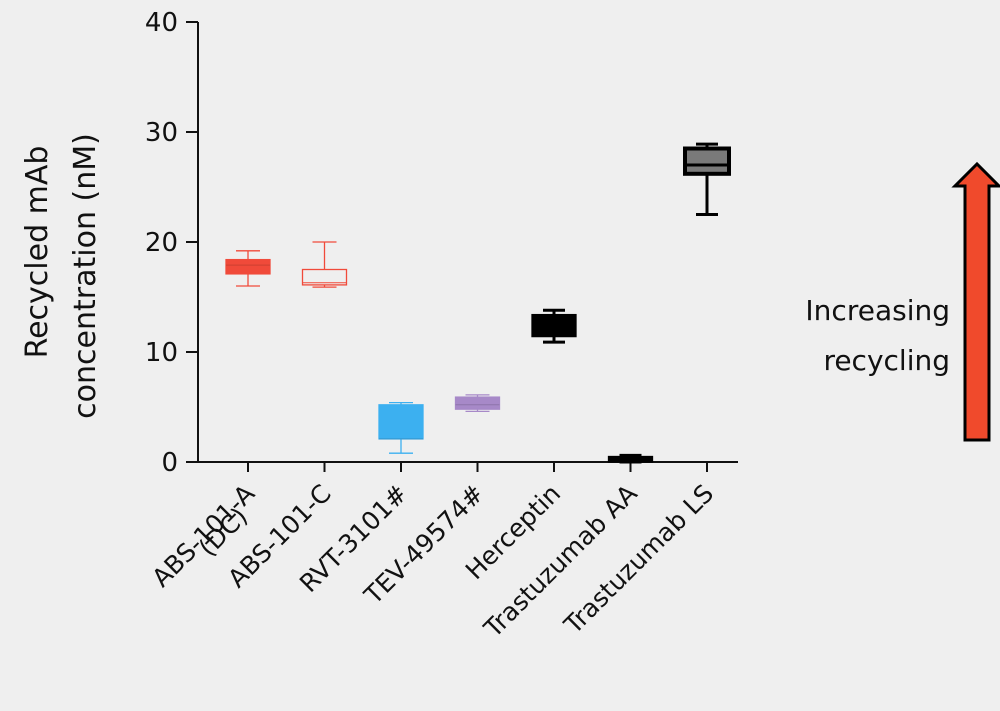 This screenshot has height=711, width=1000. Describe the element at coordinates (161, 243) in the screenshot. I see `y-tick-label: 20` at that location.